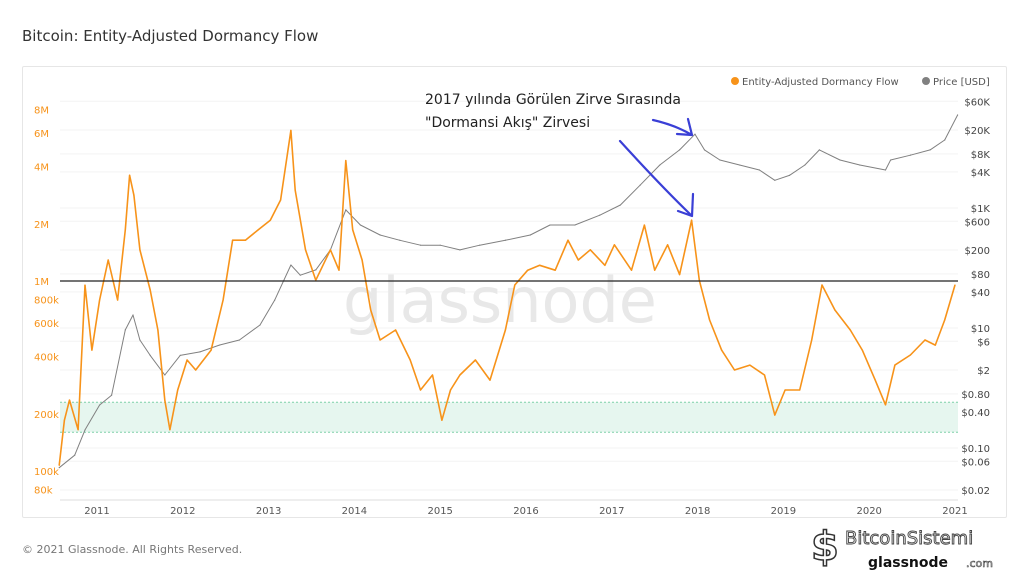 This screenshot has width=1024, height=576. What do you see at coordinates (46, 324) in the screenshot?
I see `left-axis-tick-label: 600k` at bounding box center [46, 324].